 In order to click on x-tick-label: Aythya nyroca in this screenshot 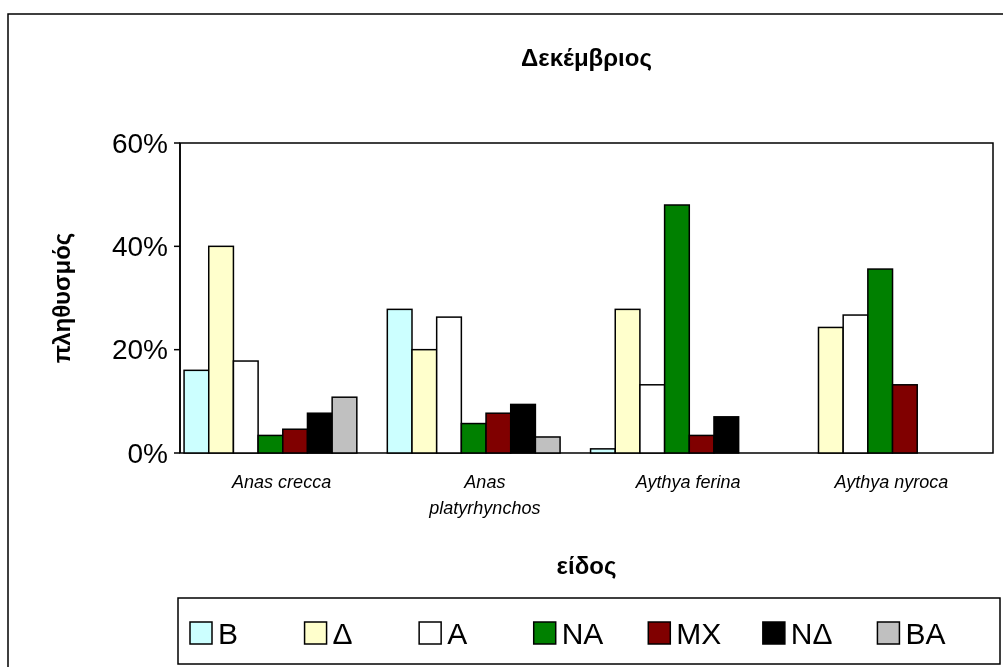, I will do `click(891, 482)`.